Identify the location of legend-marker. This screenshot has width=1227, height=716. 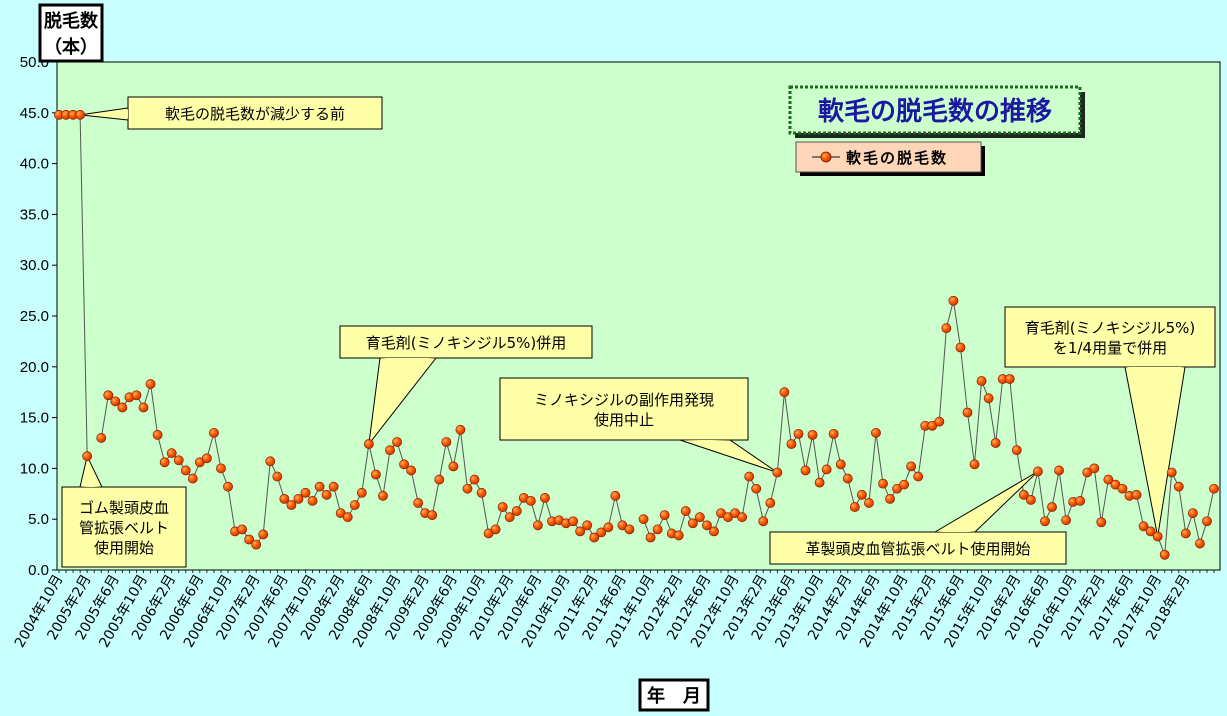
(826, 157).